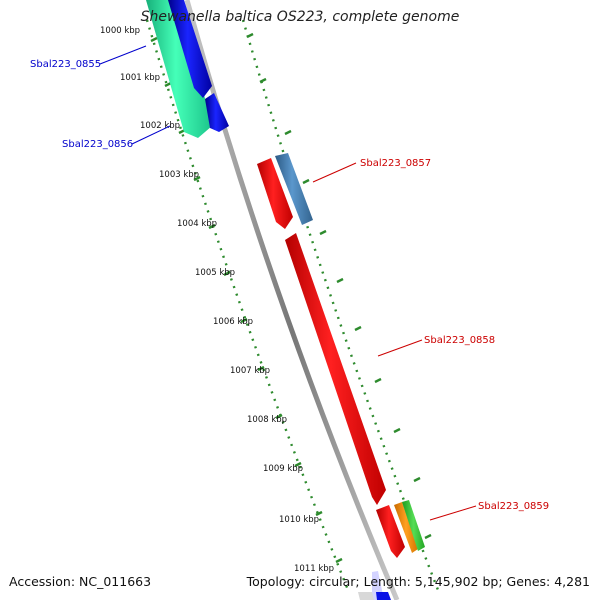 This screenshot has width=600, height=600. Describe the element at coordinates (267, 420) in the screenshot. I see `tick-label-1008: 1008 kbp` at that location.